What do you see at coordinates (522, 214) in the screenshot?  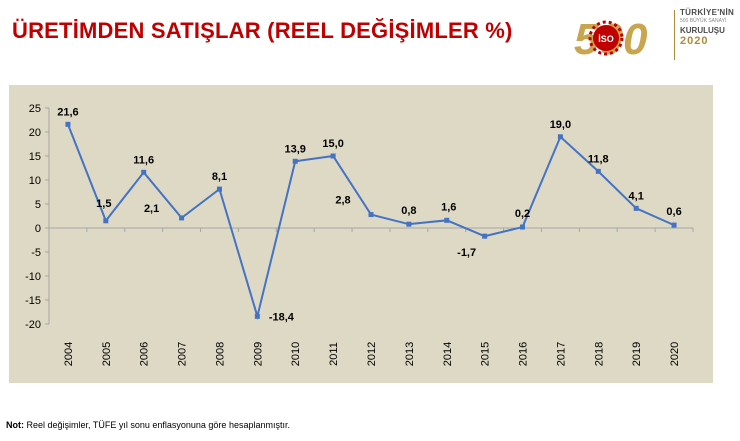 I see `data-label: 0,2` at bounding box center [522, 214].